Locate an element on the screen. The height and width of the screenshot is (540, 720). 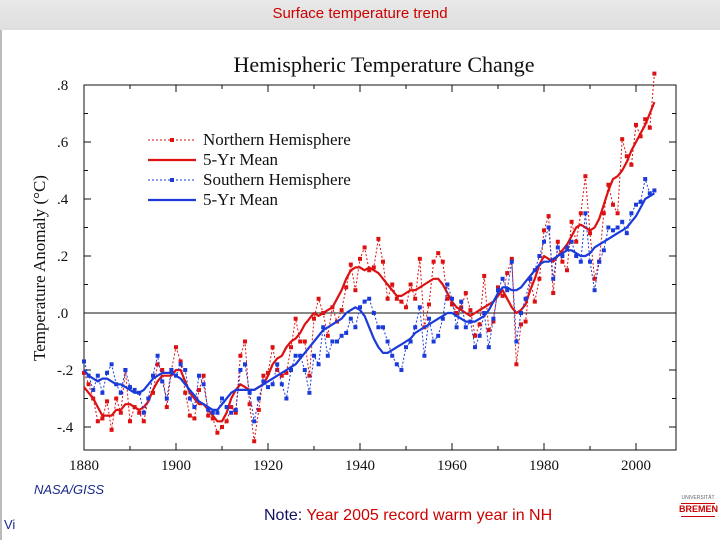
y-tick-label: .8 is located at coordinates (62, 86).